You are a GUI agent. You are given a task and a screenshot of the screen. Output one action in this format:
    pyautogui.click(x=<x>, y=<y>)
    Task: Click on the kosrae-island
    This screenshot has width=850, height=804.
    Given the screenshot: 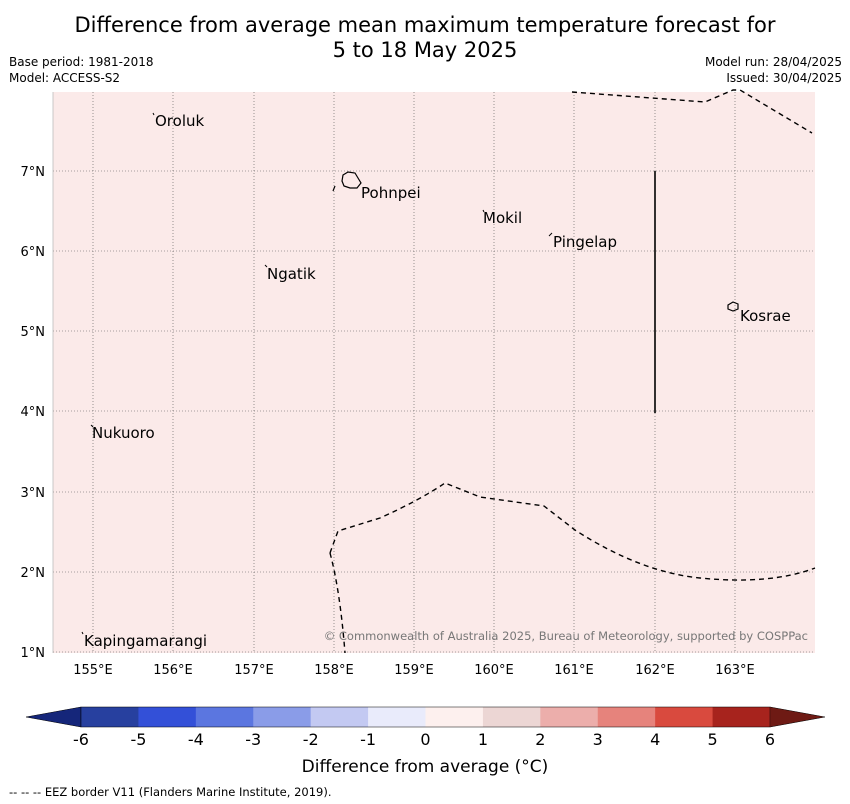 What is the action you would take?
    pyautogui.click(x=733, y=306)
    